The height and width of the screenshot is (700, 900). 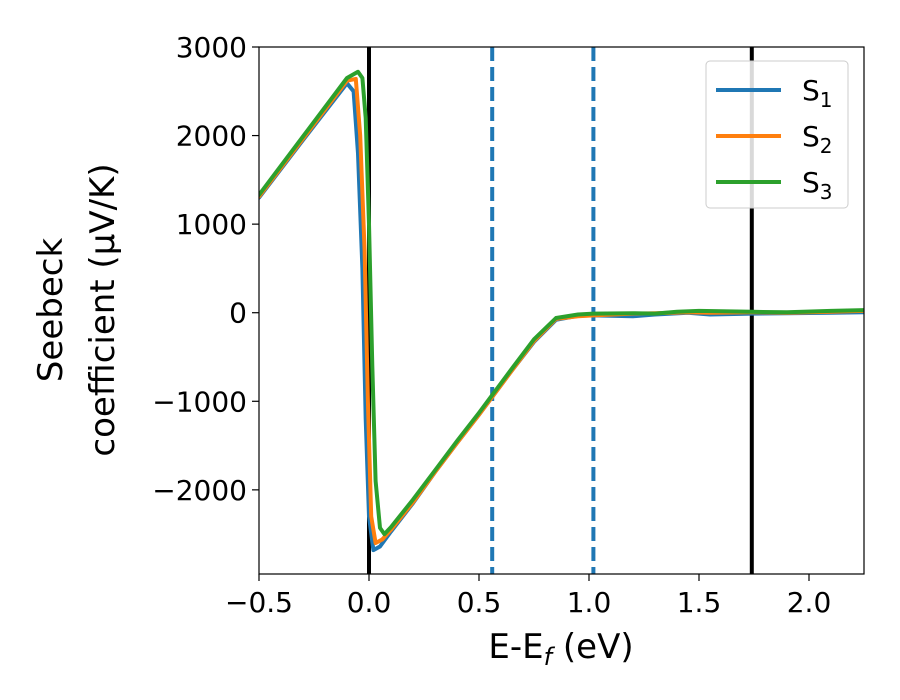 I want to click on x-tick-label: 0.0, so click(x=369, y=602).